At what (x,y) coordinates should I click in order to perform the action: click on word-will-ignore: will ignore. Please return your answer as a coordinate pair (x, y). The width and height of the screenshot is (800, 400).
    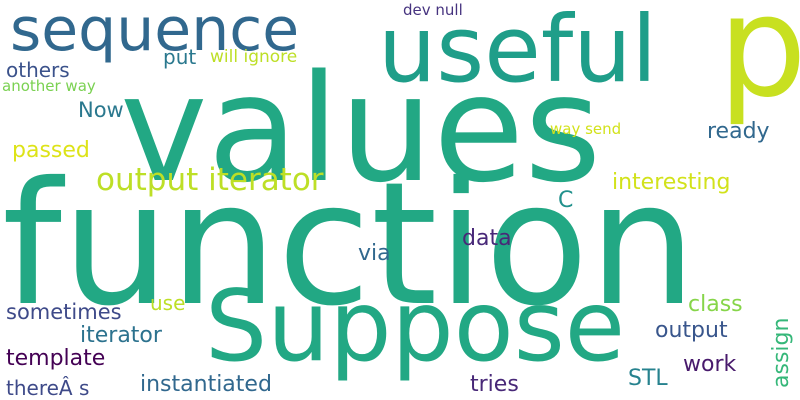
    Looking at the image, I should click on (254, 57).